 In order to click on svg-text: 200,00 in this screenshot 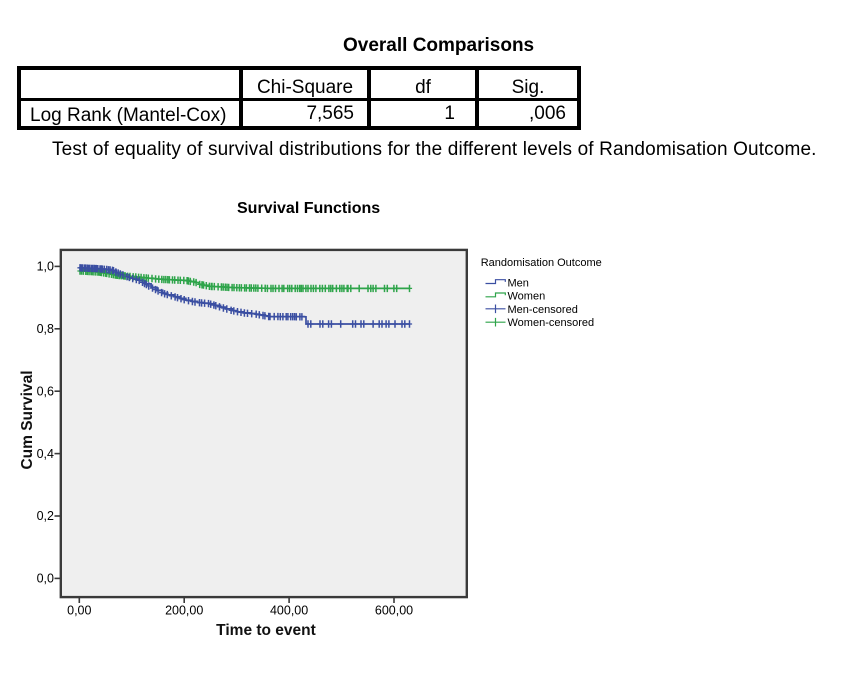, I will do `click(184, 611)`.